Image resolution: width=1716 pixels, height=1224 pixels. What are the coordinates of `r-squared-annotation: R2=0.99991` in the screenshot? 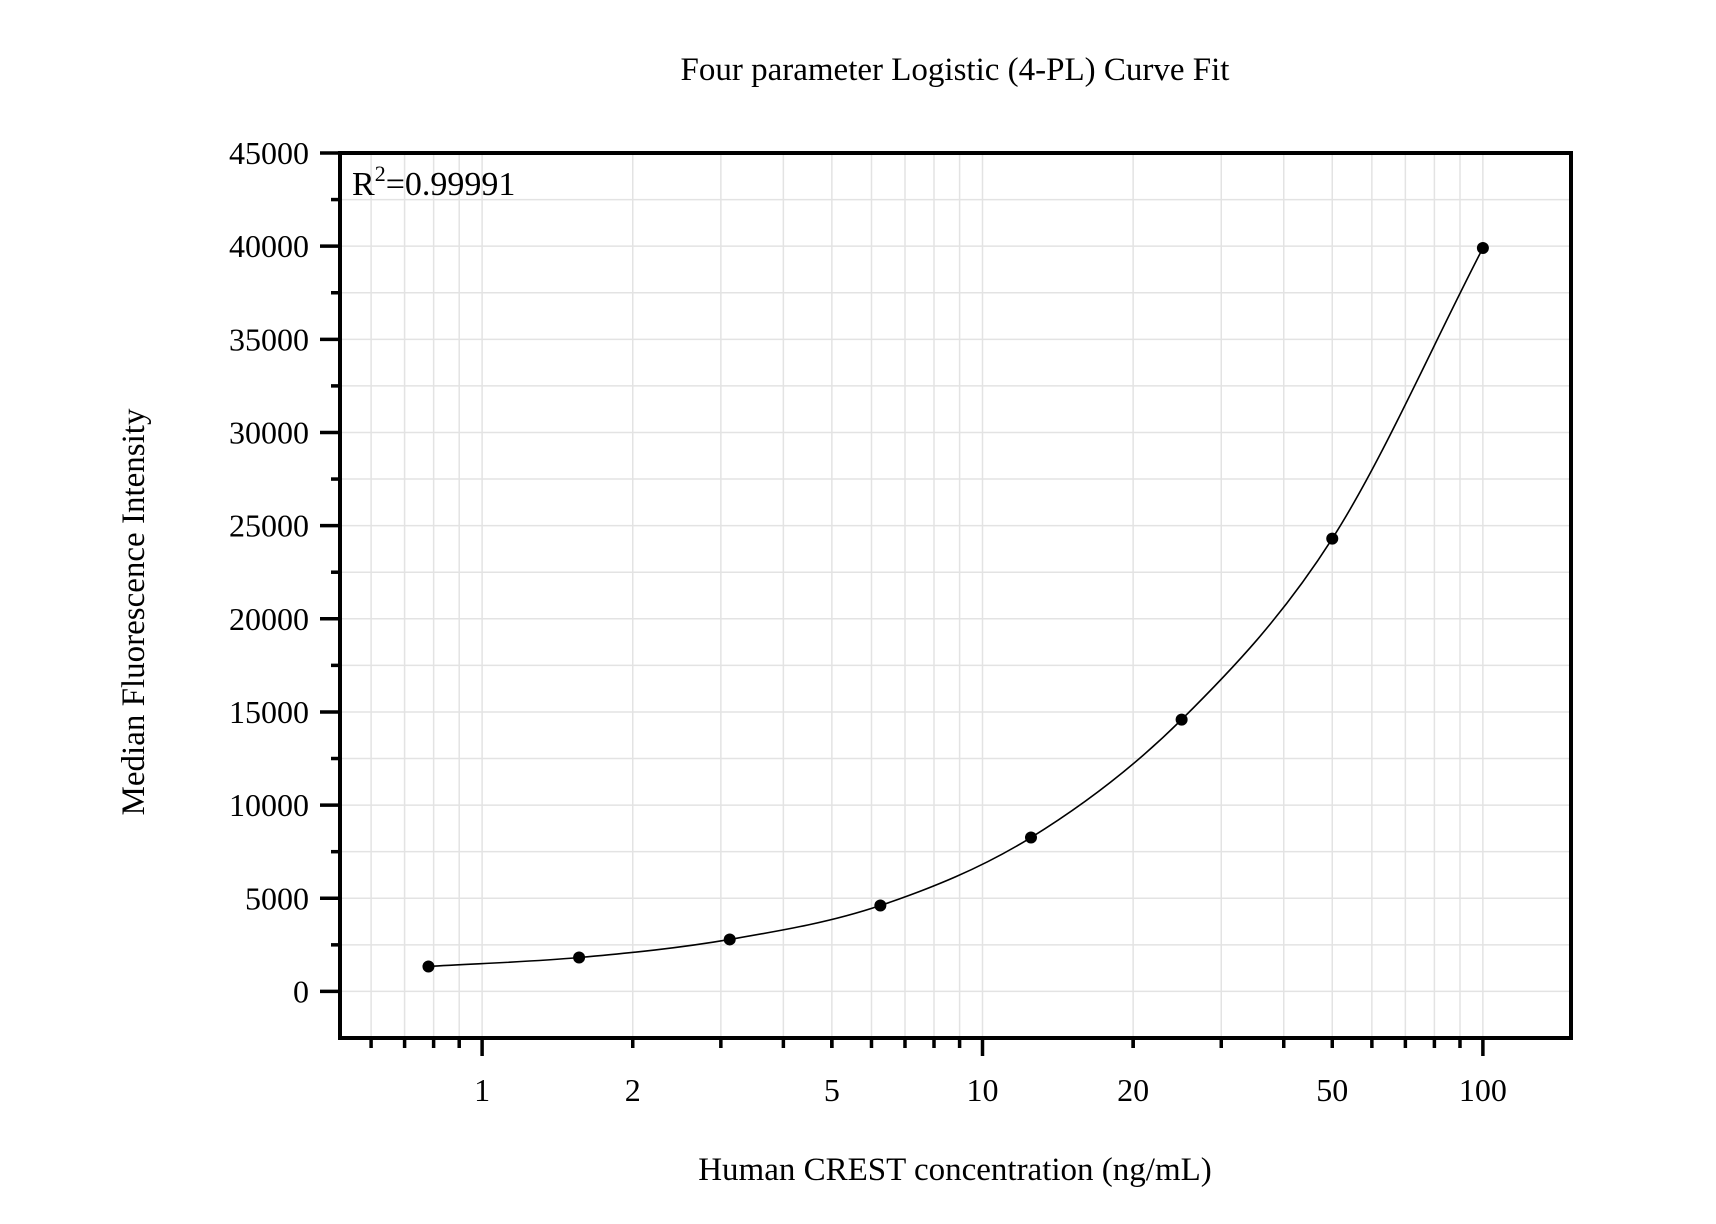 It's located at (433, 182).